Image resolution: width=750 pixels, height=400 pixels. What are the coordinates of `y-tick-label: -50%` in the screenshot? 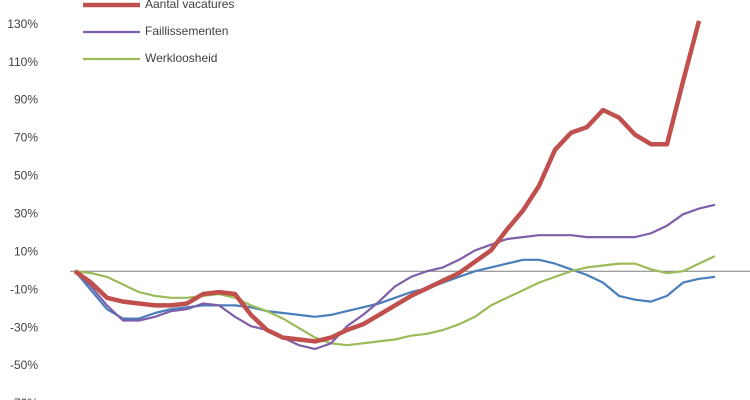 It's located at (24, 365).